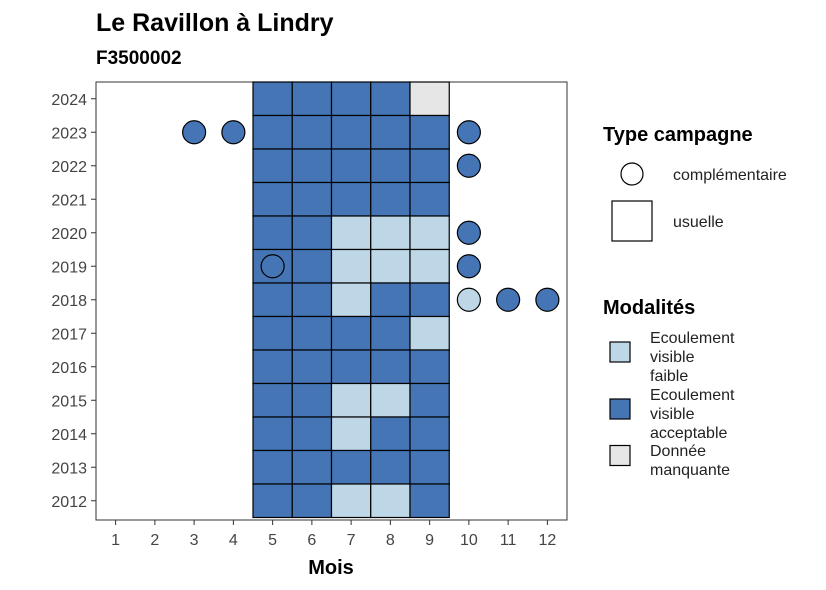  I want to click on legend-label-line: manquante, so click(690, 470).